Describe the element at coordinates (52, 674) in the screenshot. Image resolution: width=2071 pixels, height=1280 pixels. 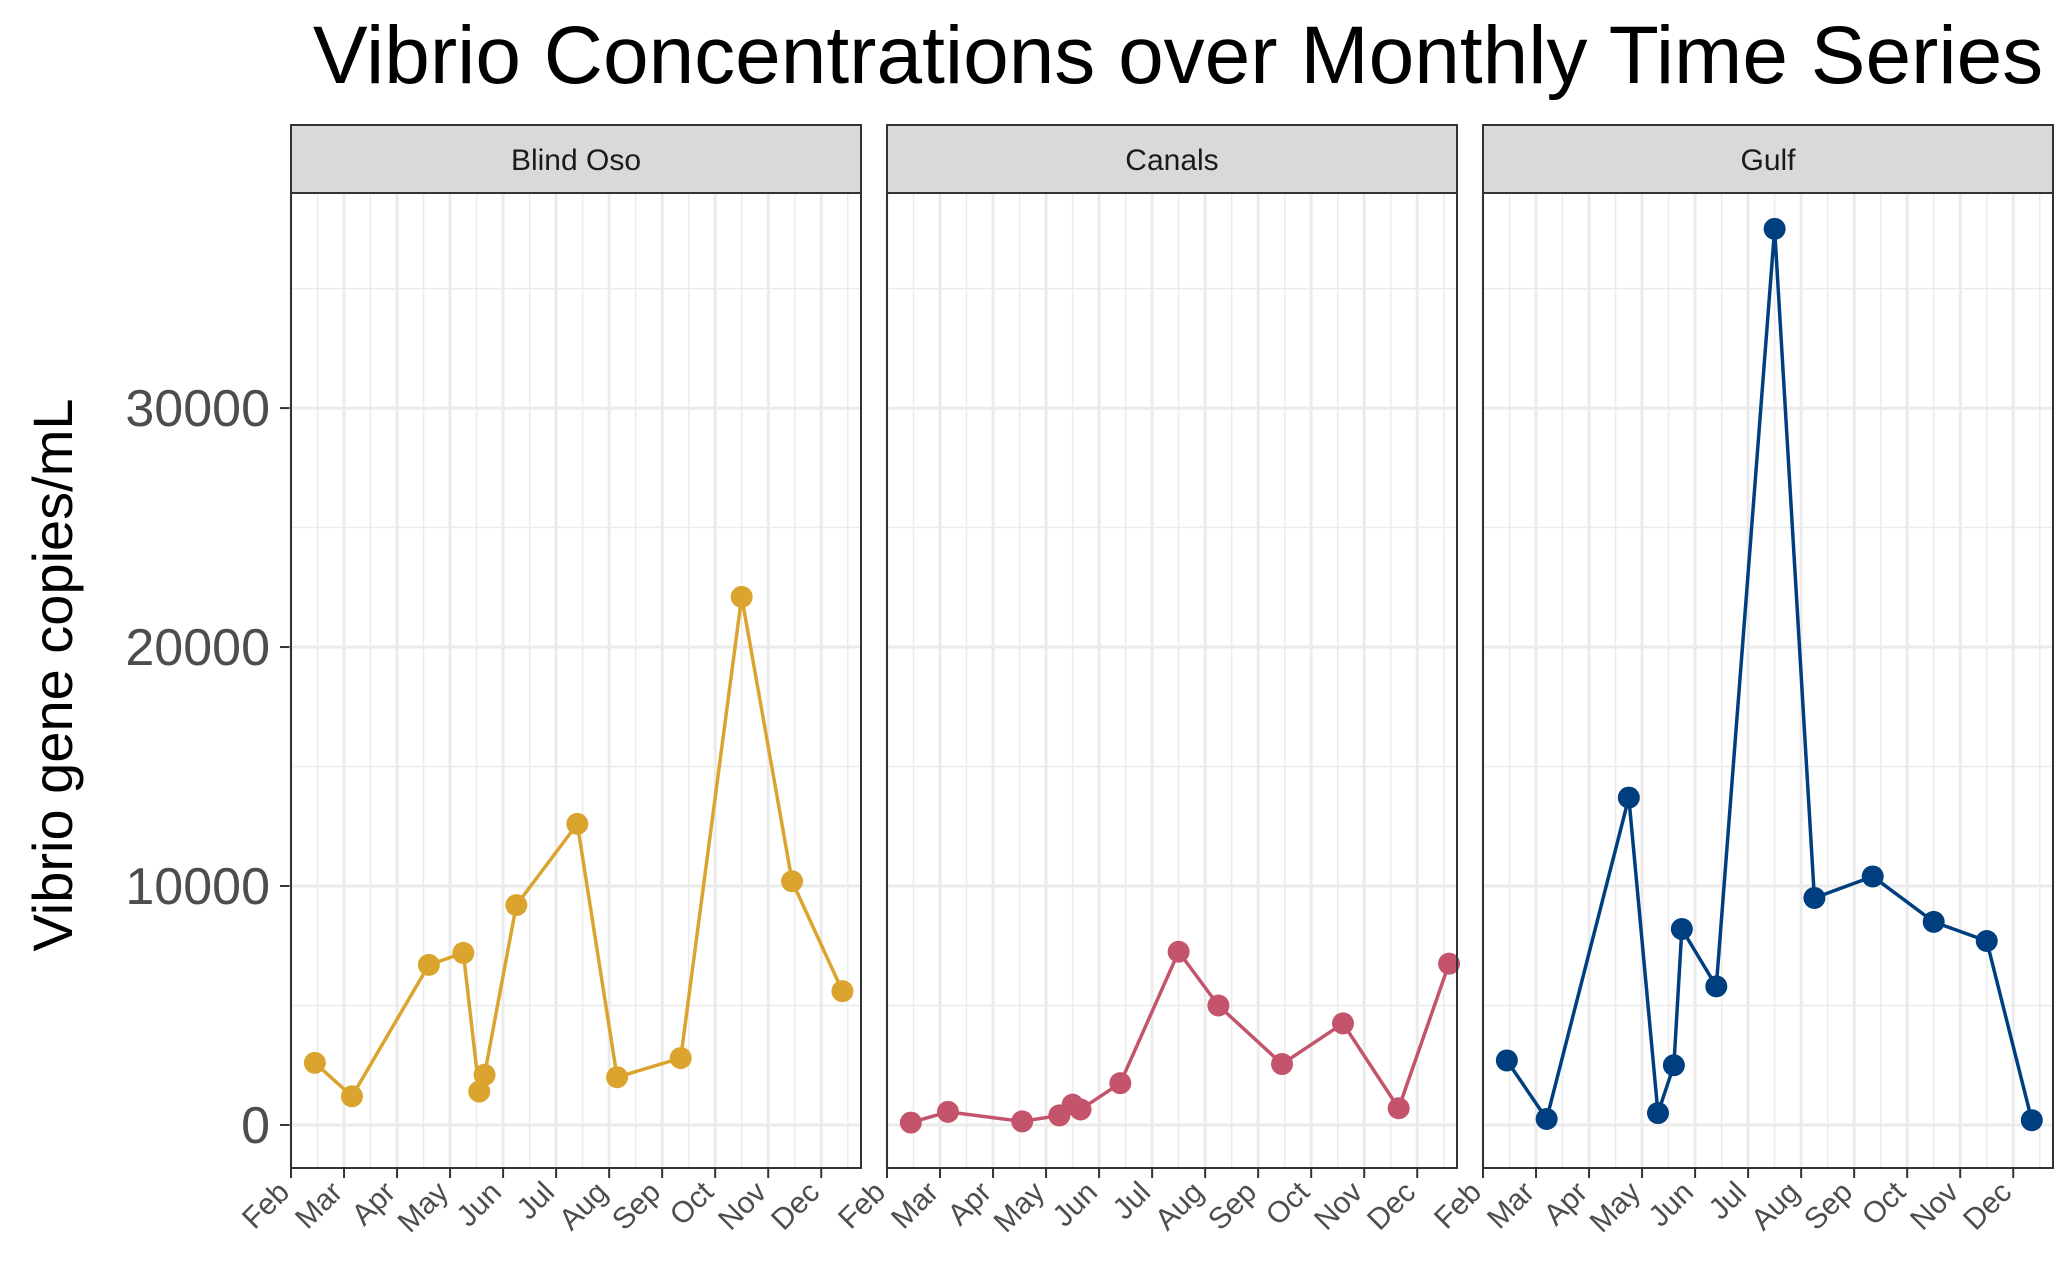
I see `y-axis-label: Vibrio gene copies/mL` at that location.